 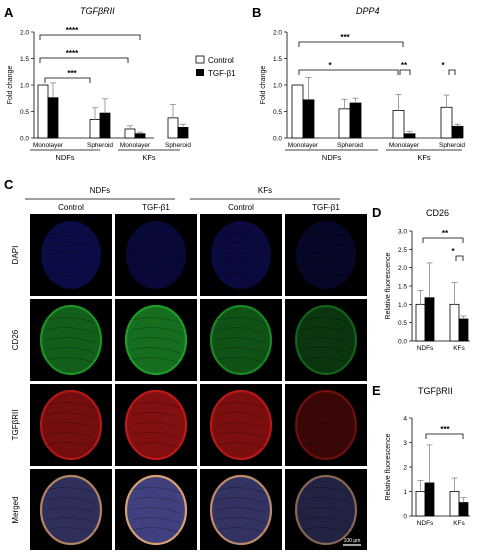 I want to click on y-axis-label: Fold change, so click(x=263, y=85).